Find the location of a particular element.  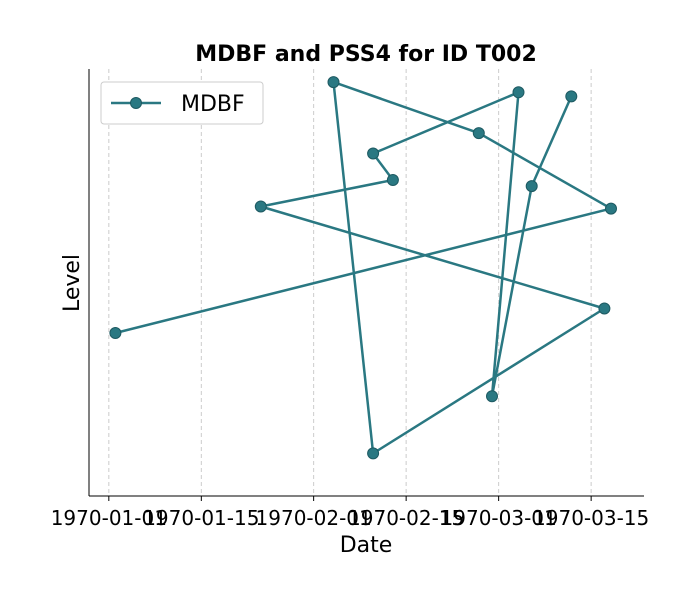

legend-box is located at coordinates (182, 103).